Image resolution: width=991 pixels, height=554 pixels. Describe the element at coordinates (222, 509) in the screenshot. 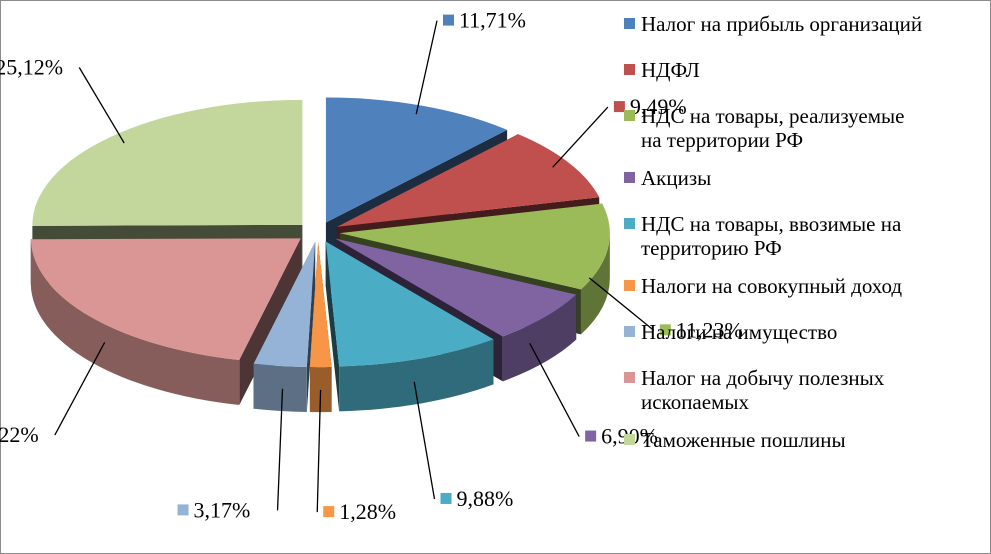

I see `data-label-6: 3,17%` at that location.